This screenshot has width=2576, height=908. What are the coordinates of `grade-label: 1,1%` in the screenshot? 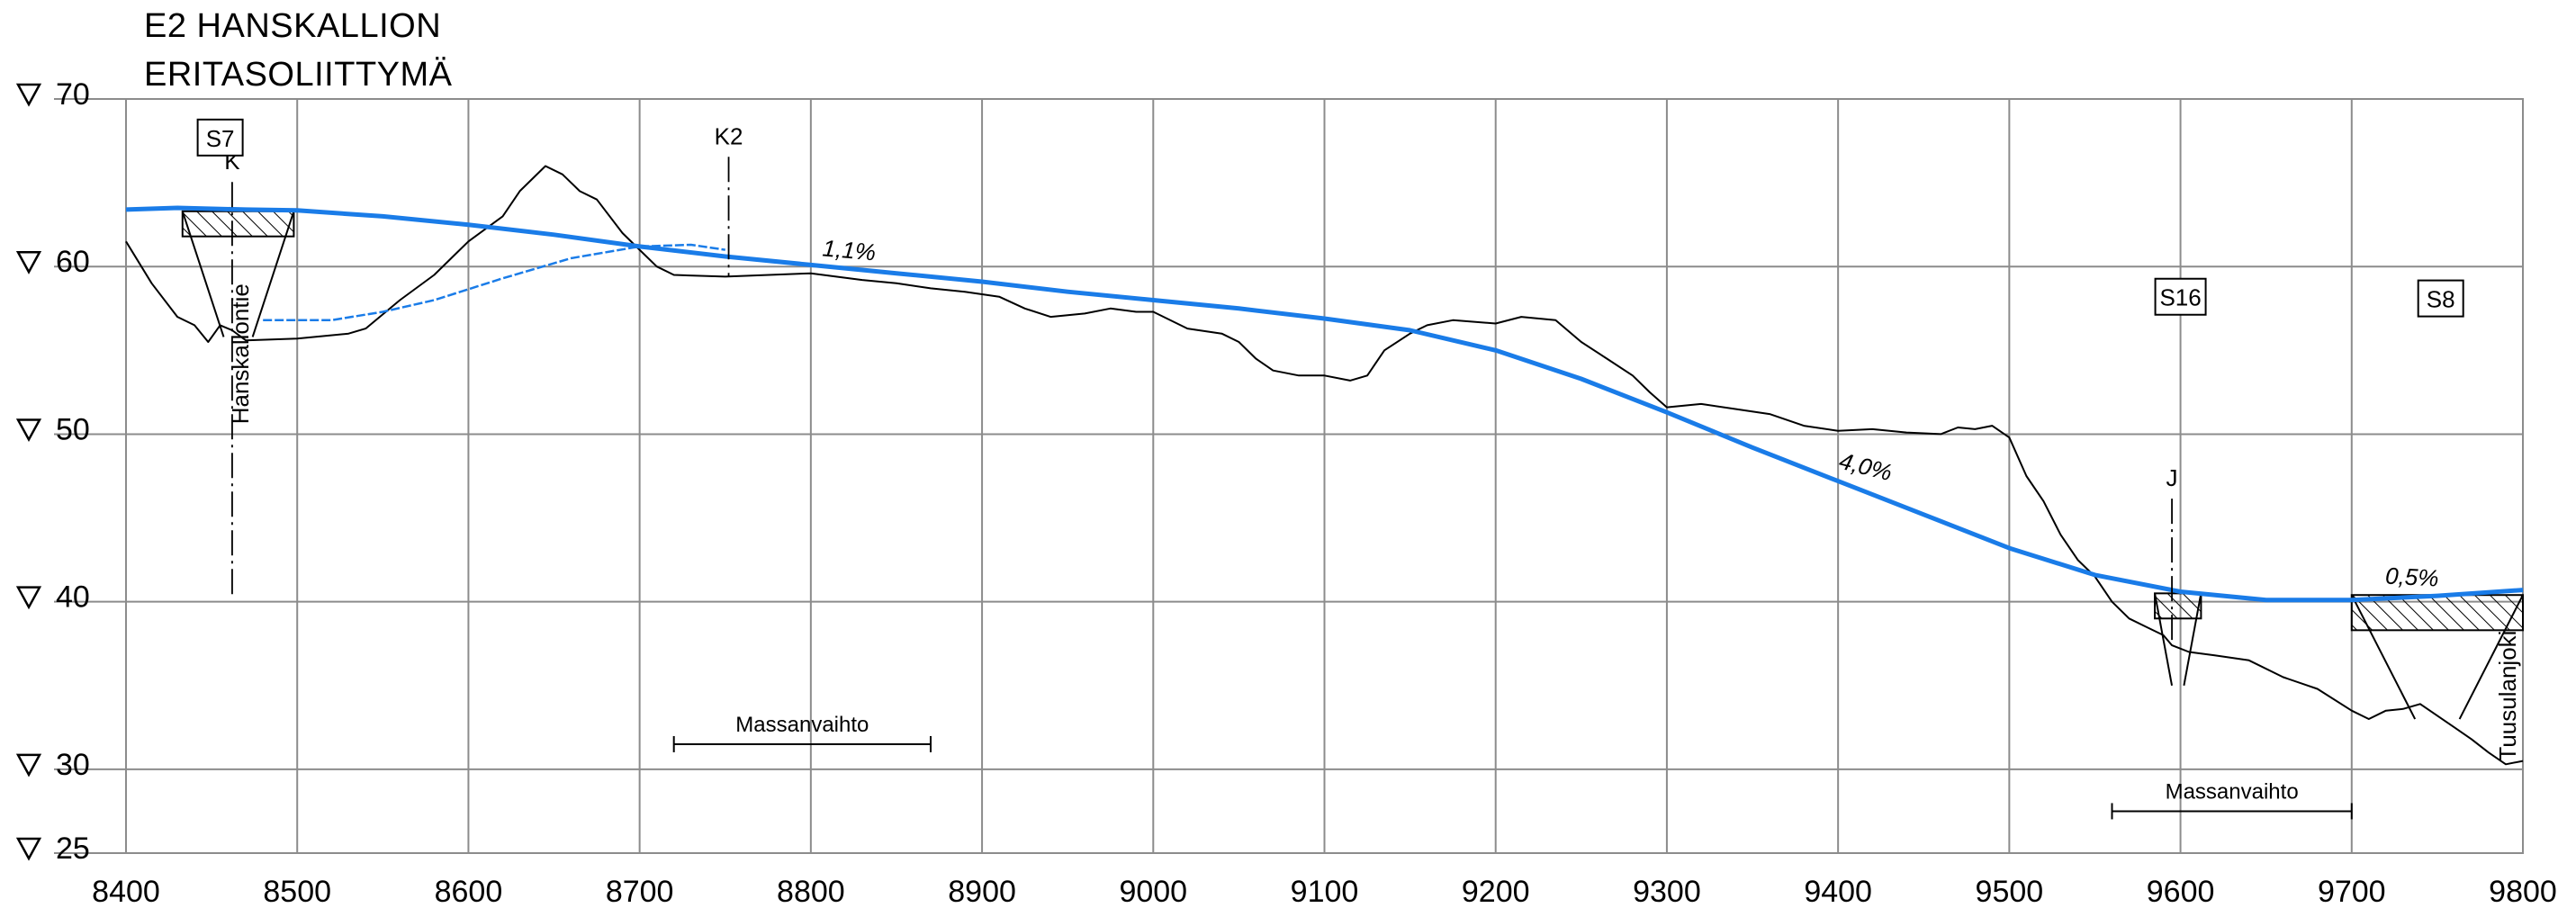 It's located at (850, 249).